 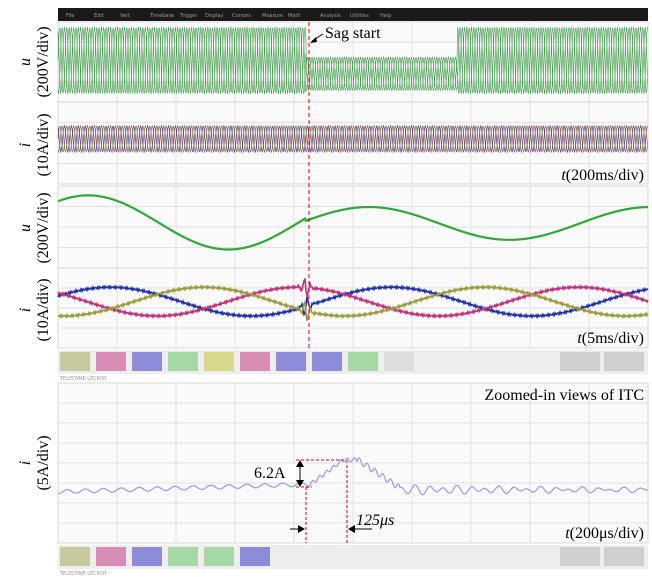 I want to click on ylabel-4-unit: (10A/div), so click(x=43, y=309).